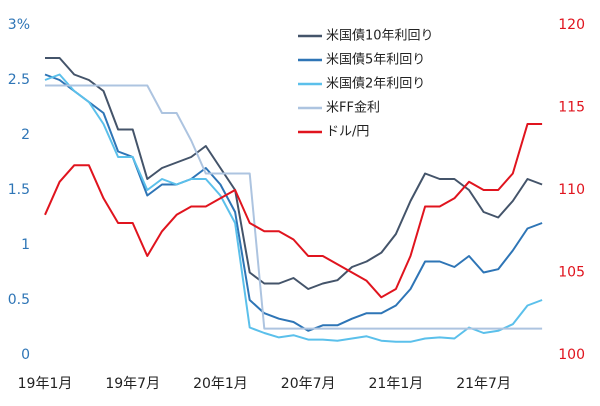 This screenshot has height=406, width=600. I want to click on legend-label: 米FF金利, so click(353, 108).